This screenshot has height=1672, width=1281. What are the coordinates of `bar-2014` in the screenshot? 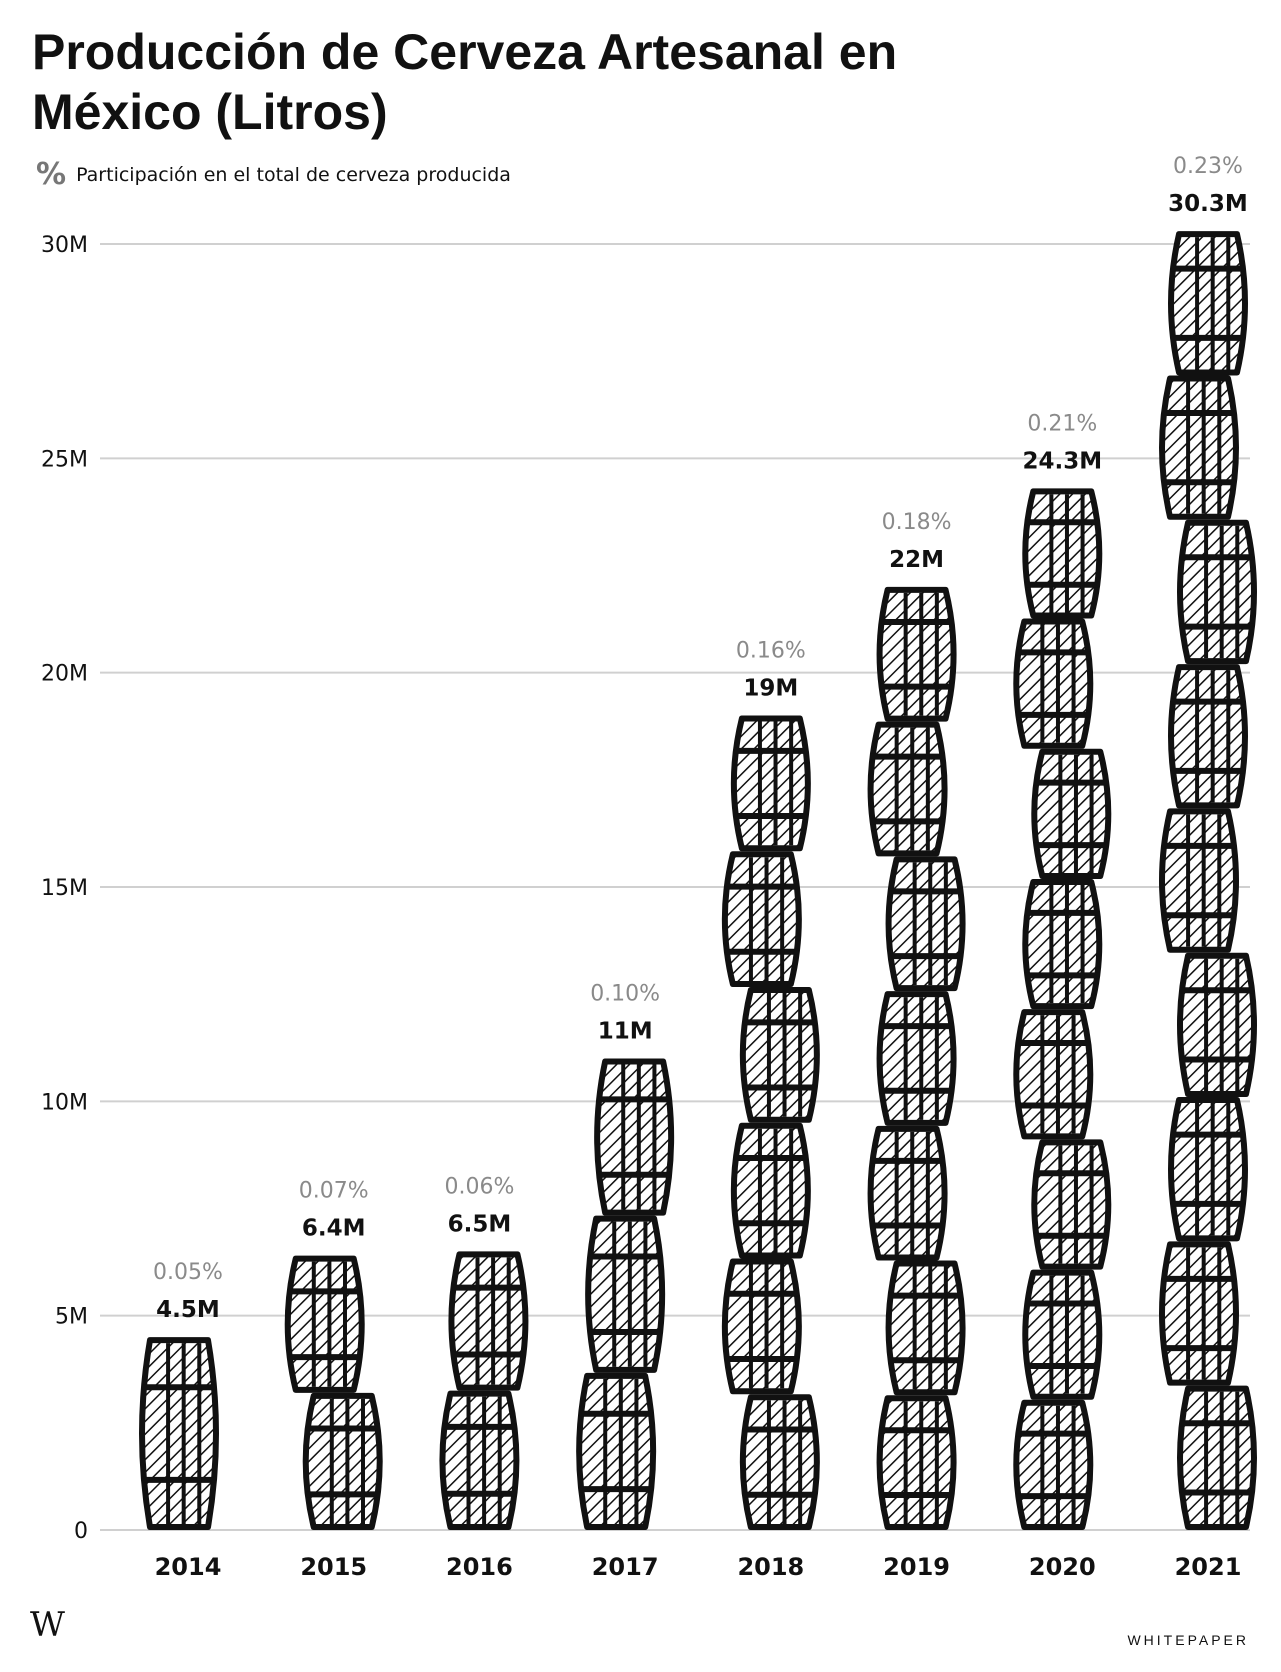 It's located at (179, 1433).